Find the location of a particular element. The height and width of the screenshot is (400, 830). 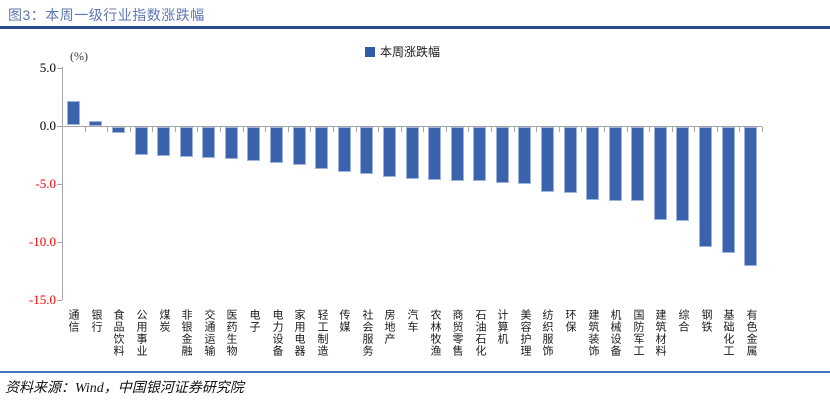

x-axis-label: 交通运输 is located at coordinates (209, 333).